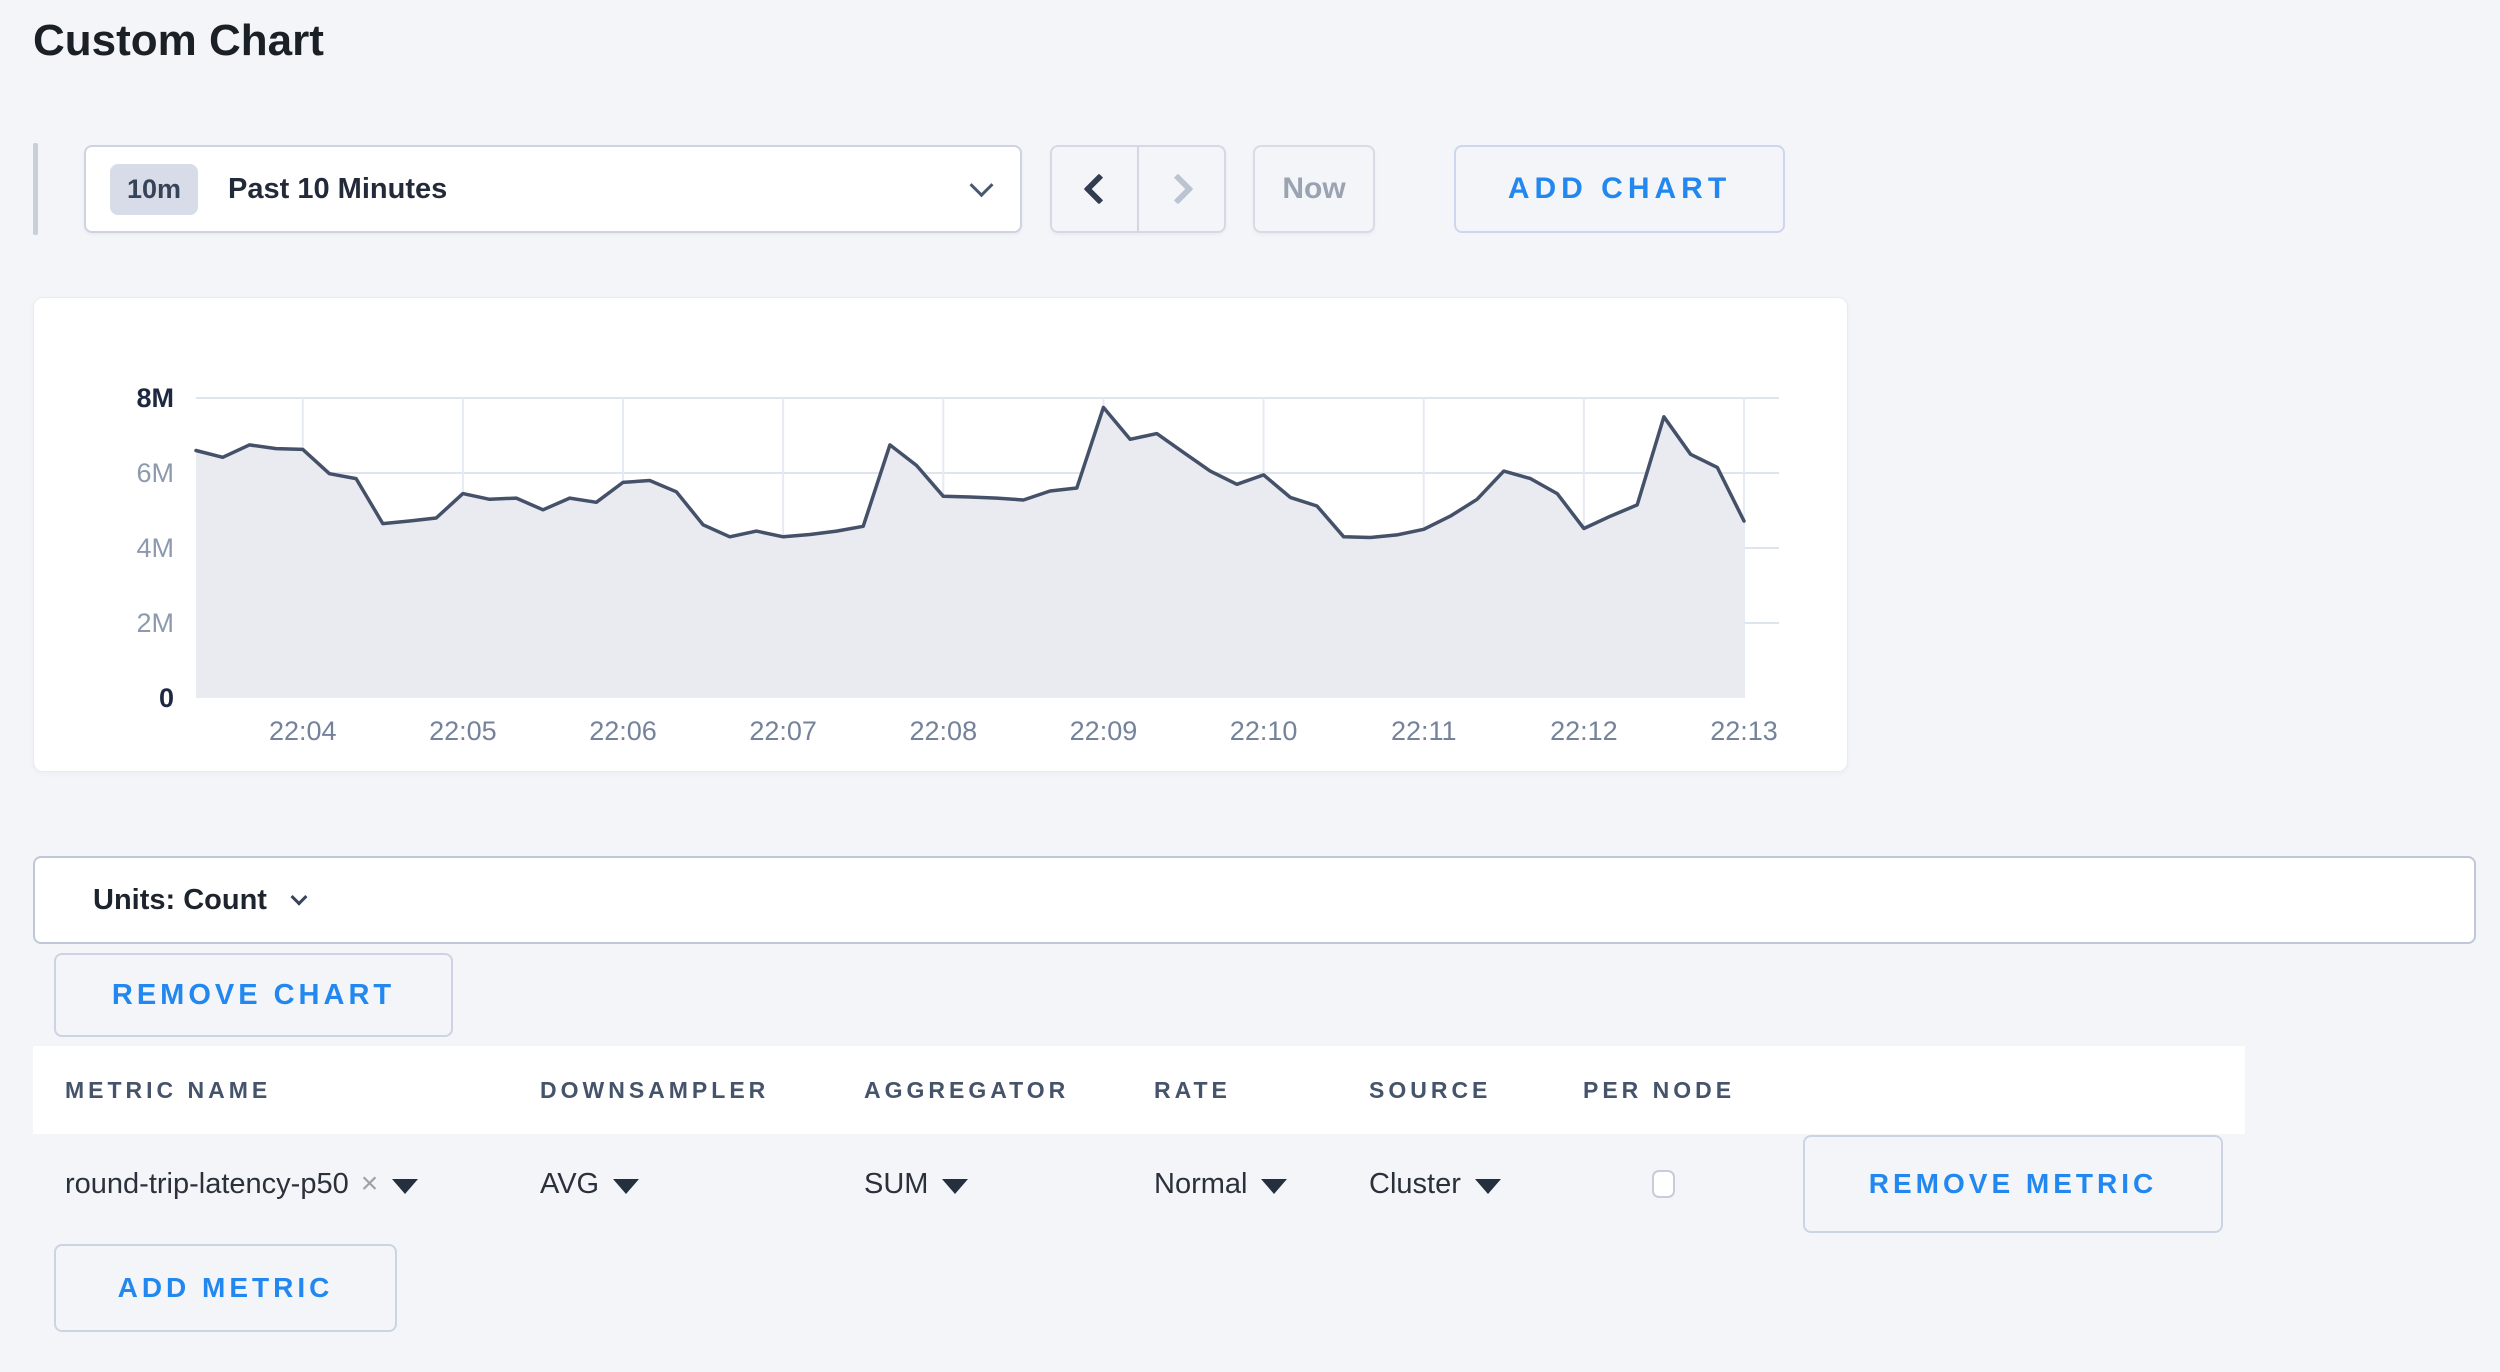 The width and height of the screenshot is (2500, 1372). What do you see at coordinates (1098, 189) in the screenshot?
I see `chevron-left-icon` at bounding box center [1098, 189].